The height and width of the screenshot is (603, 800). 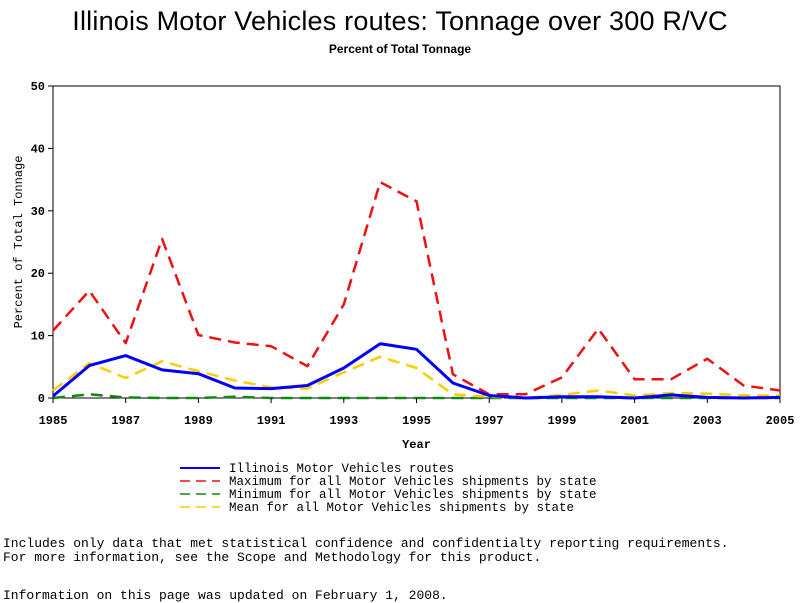 What do you see at coordinates (125, 421) in the screenshot?
I see `x-tick-label: 1987` at bounding box center [125, 421].